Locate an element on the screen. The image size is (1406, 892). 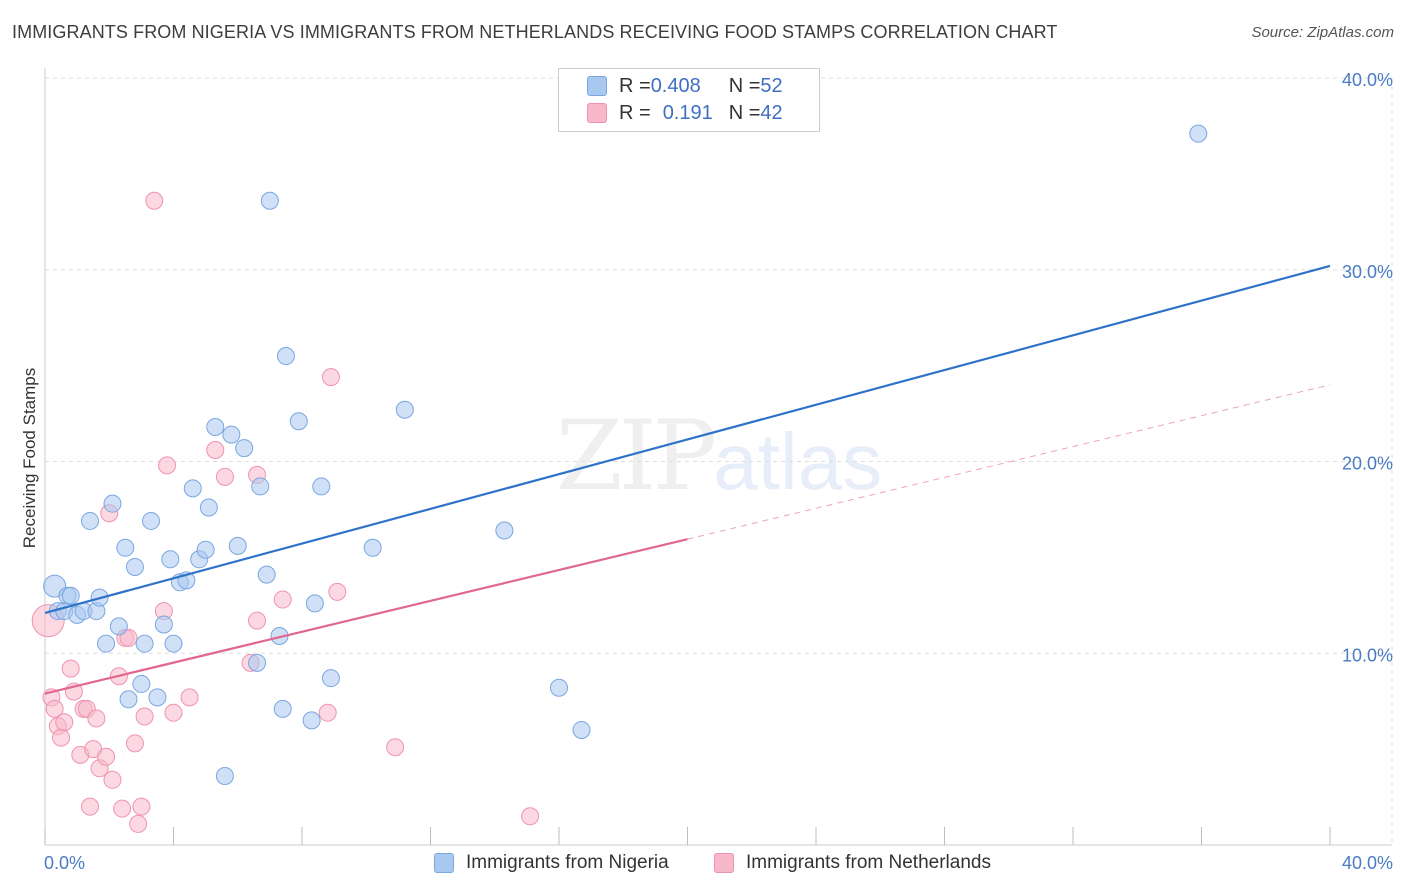
source-credit: Source: ZipAtlas.com is located at coordinates (1322, 32).